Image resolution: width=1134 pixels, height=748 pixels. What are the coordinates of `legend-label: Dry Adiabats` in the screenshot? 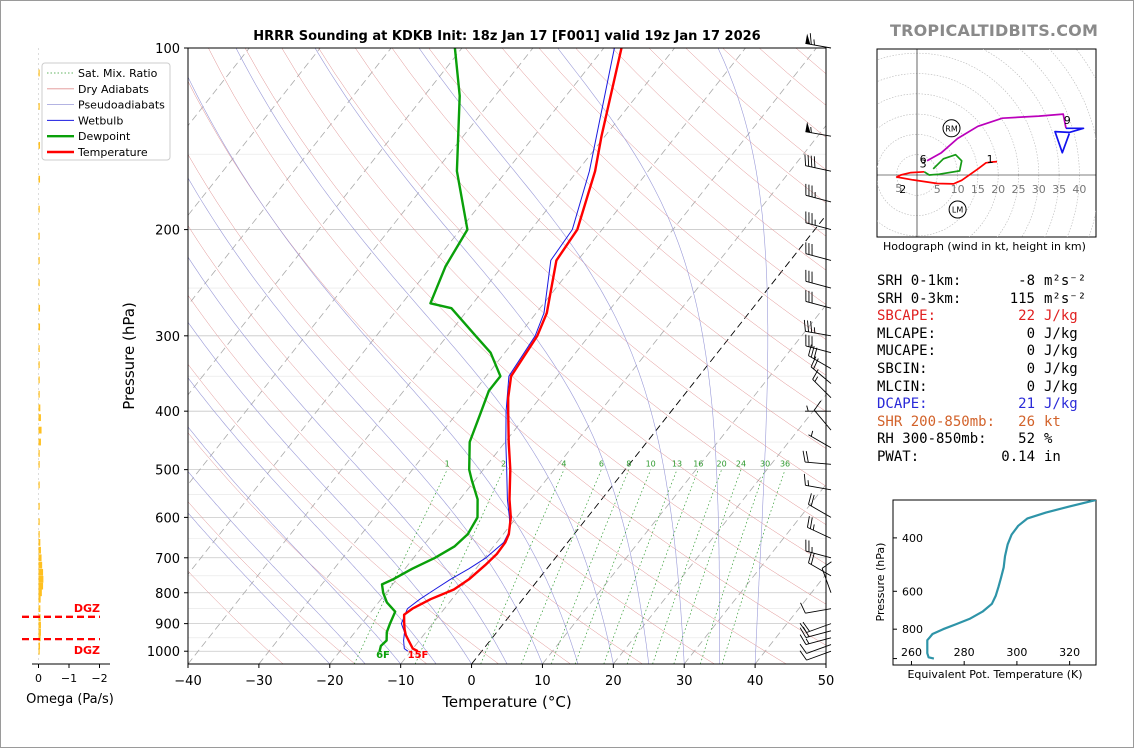 It's located at (113, 89).